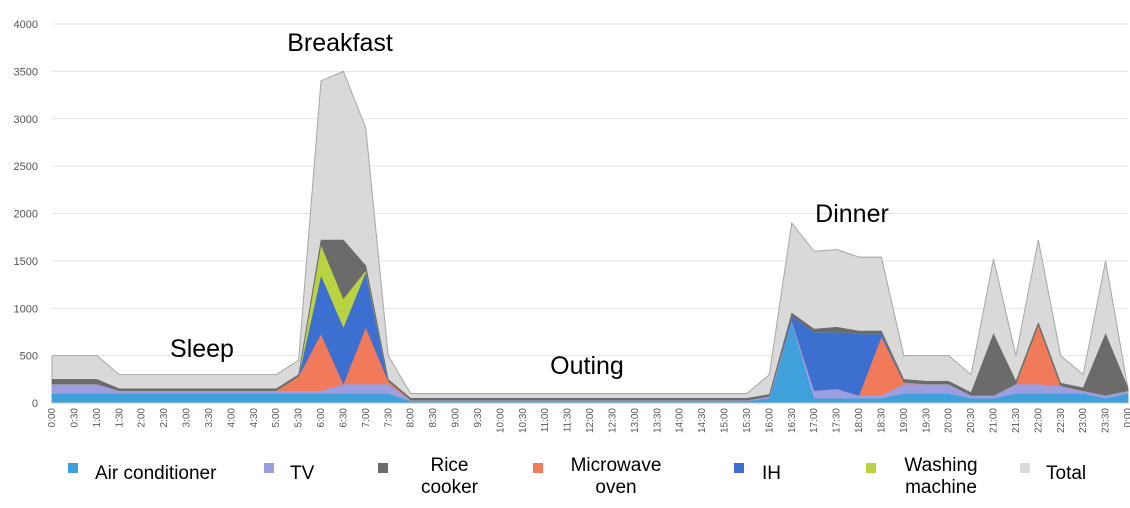  I want to click on x-tick-label: 15:30, so click(747, 420).